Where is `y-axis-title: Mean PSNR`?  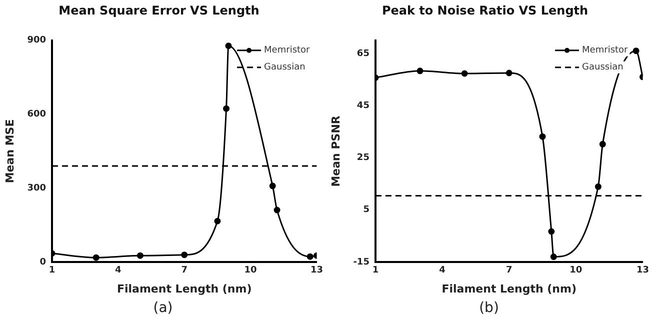 y-axis-title: Mean PSNR is located at coordinates (335, 151).